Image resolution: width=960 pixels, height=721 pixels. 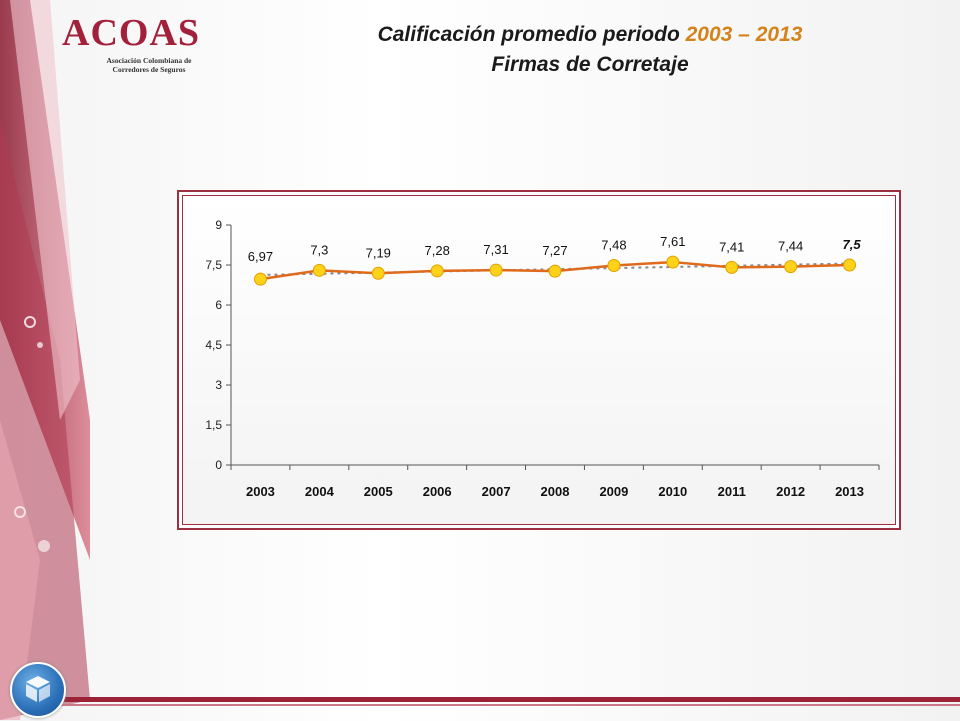 What do you see at coordinates (218, 385) in the screenshot?
I see `y-tick-label: 3` at bounding box center [218, 385].